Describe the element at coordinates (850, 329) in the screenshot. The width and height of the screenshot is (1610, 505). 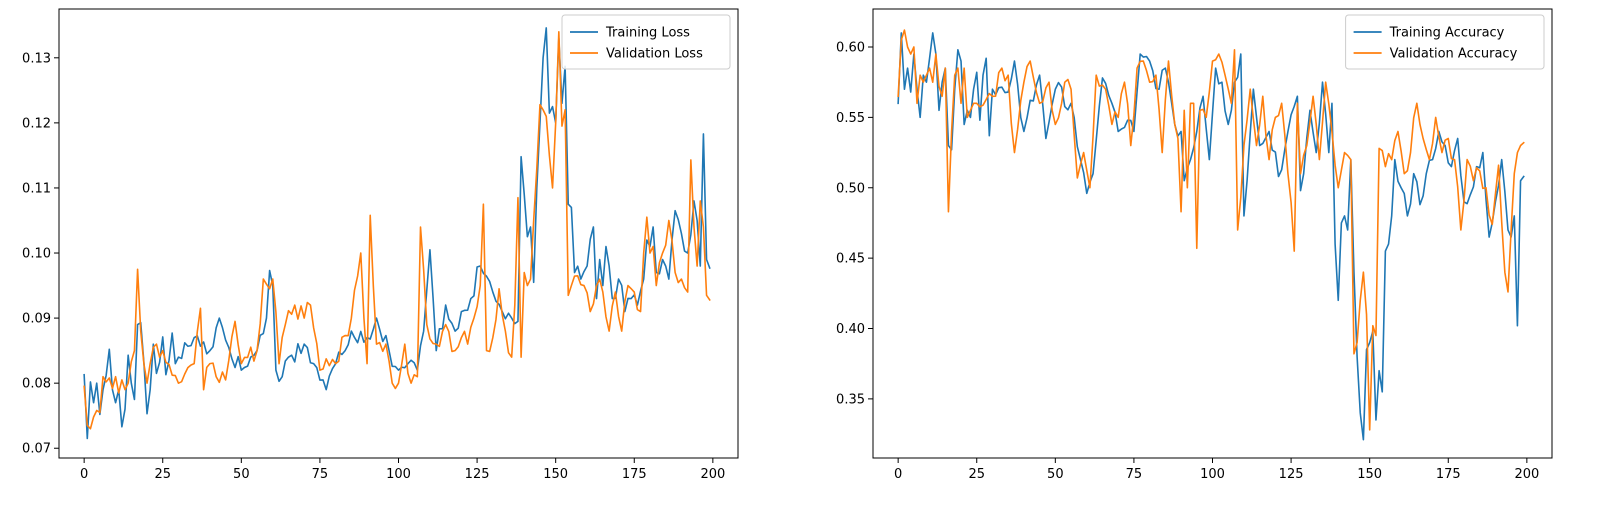
I see `y-tick-label: 0.40` at that location.